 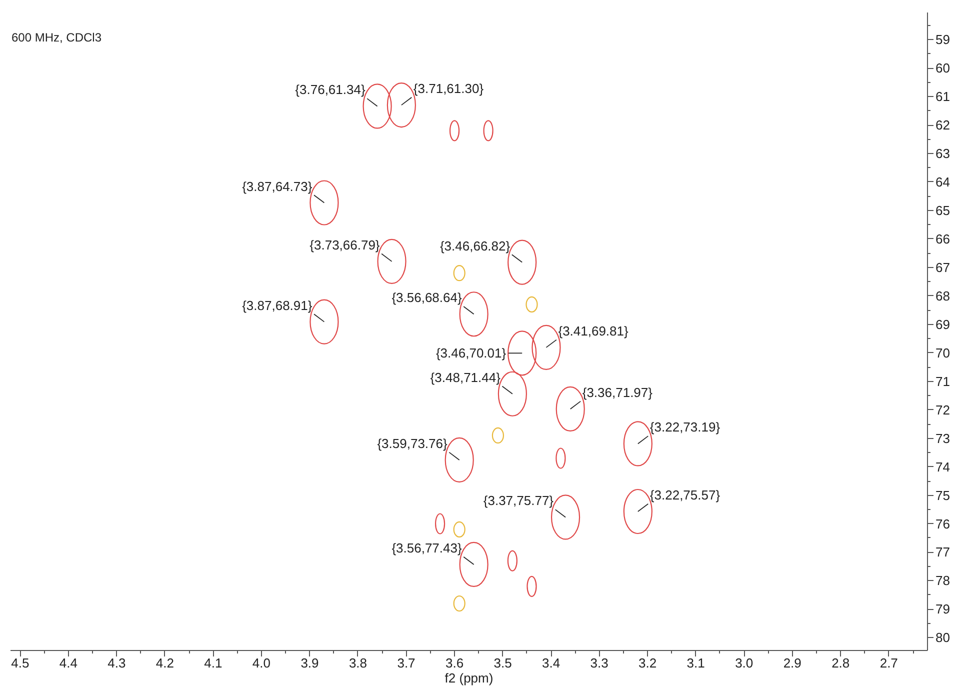 What do you see at coordinates (466, 377) in the screenshot?
I see `annotation: {3.48,71.44}` at bounding box center [466, 377].